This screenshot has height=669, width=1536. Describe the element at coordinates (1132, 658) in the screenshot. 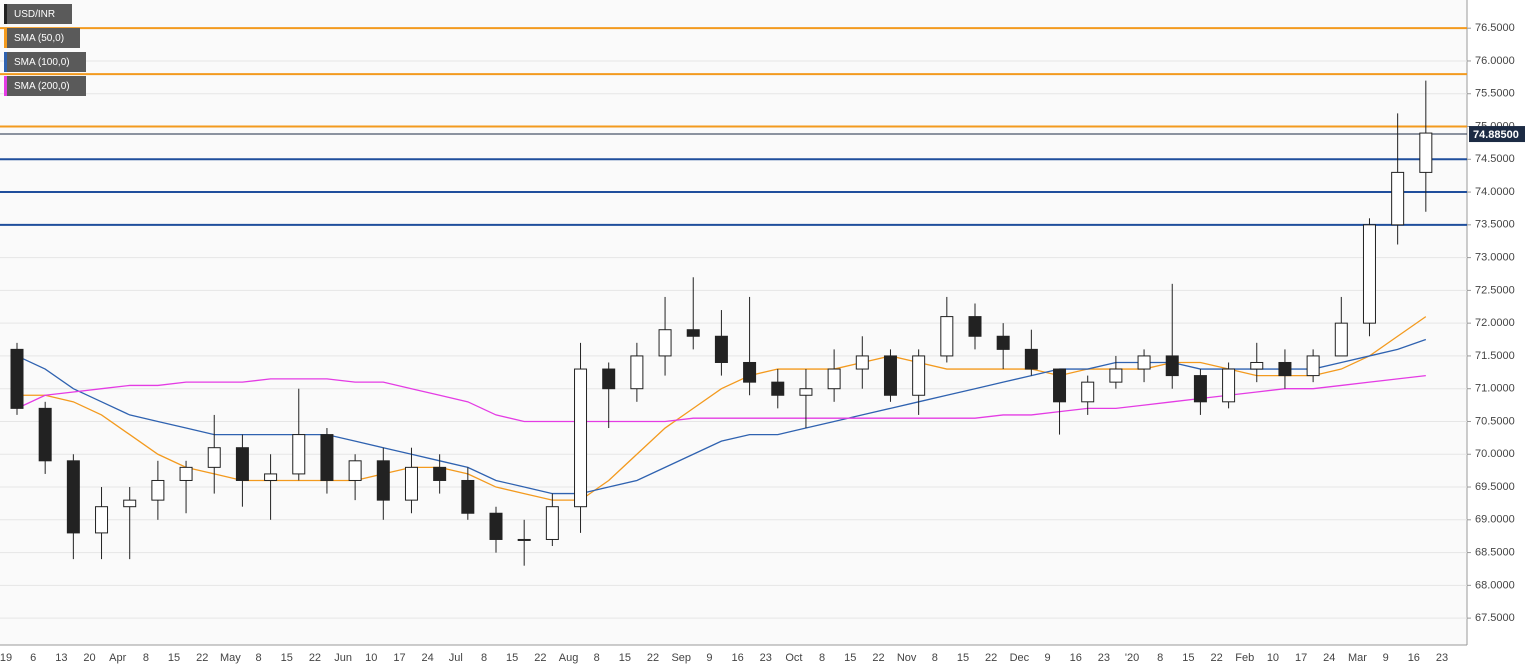

I see `x-tick-label: '20` at that location.